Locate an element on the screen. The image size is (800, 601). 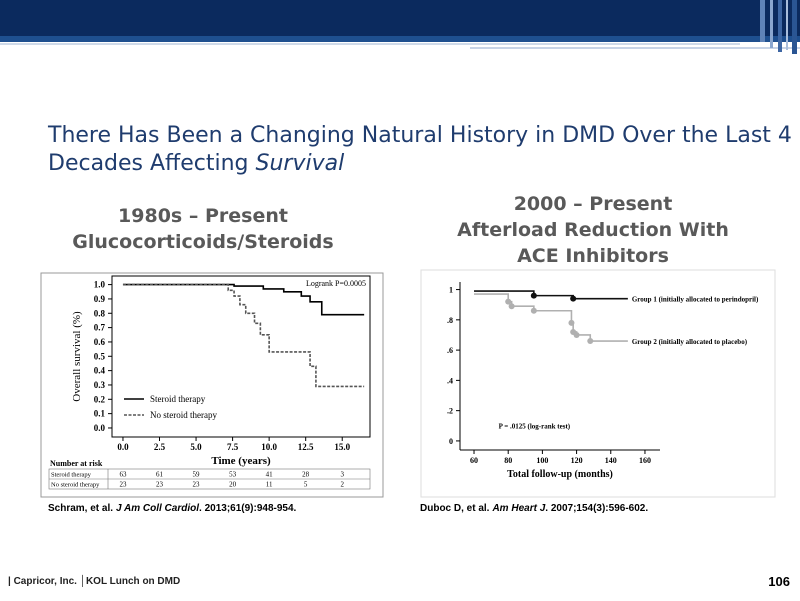
slide-title: Decades Affecting is located at coordinates (148, 163).